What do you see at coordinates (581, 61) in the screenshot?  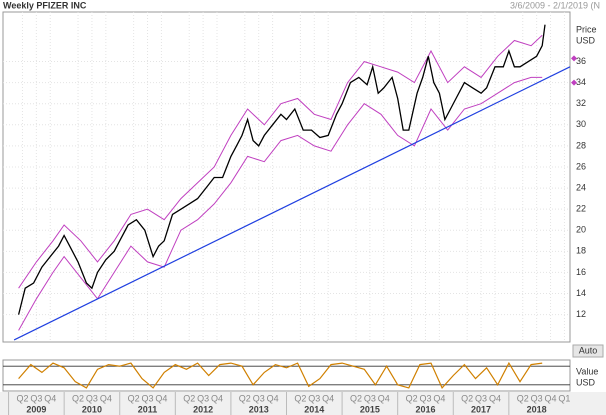 I see `y-tick-label: 36` at bounding box center [581, 61].